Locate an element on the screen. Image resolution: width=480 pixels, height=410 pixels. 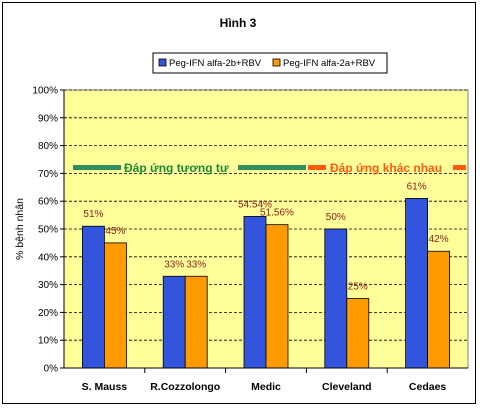
y-tick-label: 0% is located at coordinates (51, 369).